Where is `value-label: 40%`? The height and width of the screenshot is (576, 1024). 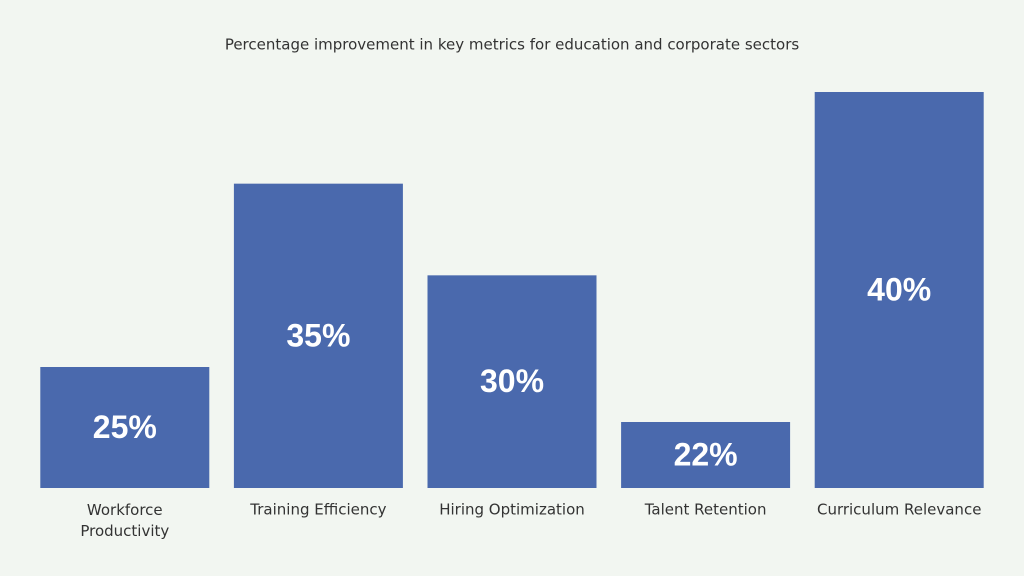
value-label: 40% is located at coordinates (899, 289).